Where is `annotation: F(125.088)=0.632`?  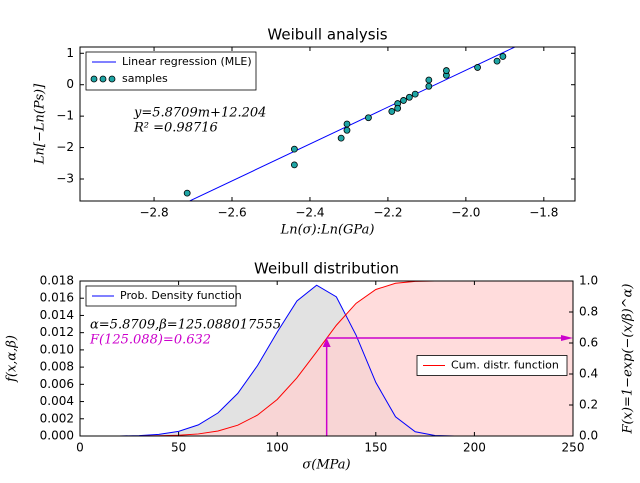
annotation: F(125.088)=0.632 is located at coordinates (150, 340).